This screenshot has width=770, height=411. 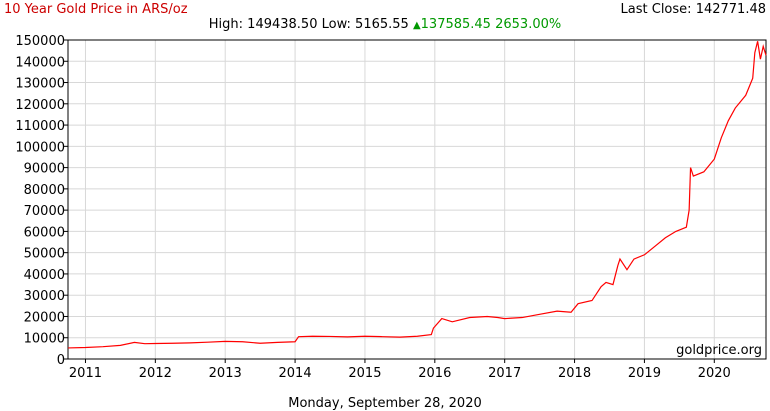 What do you see at coordinates (364, 373) in the screenshot?
I see `x-tick-label: 2015` at bounding box center [364, 373].